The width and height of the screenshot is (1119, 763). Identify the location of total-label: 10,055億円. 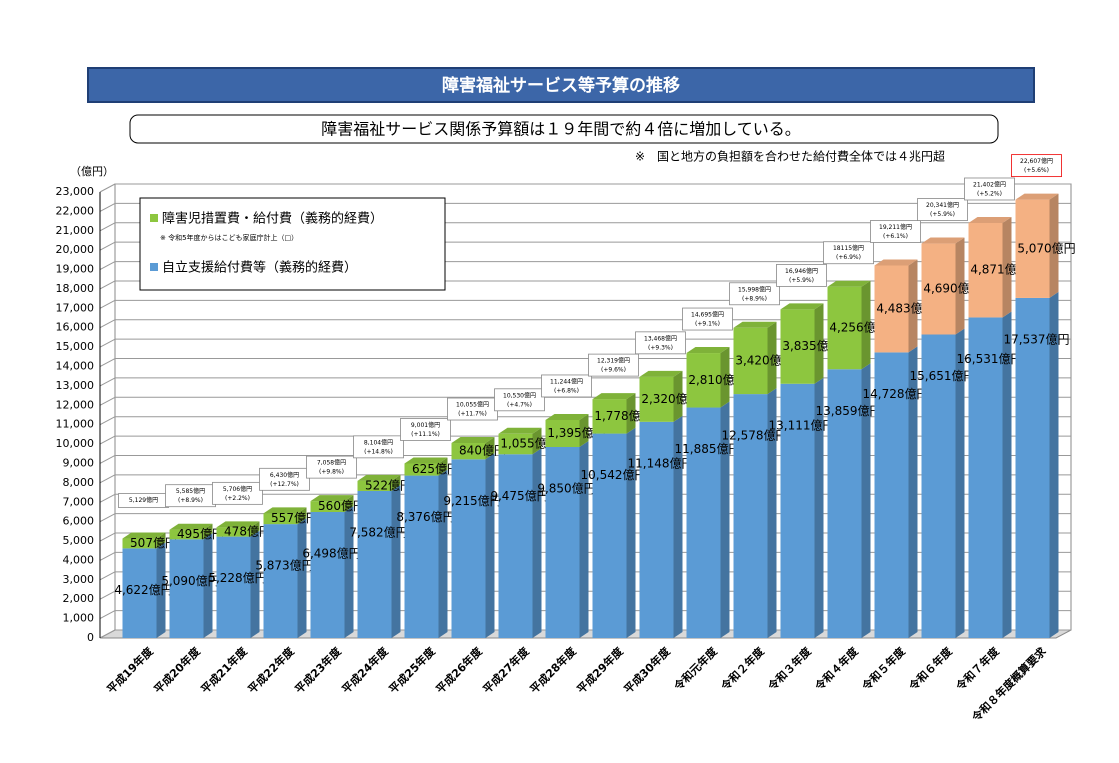
(472, 405).